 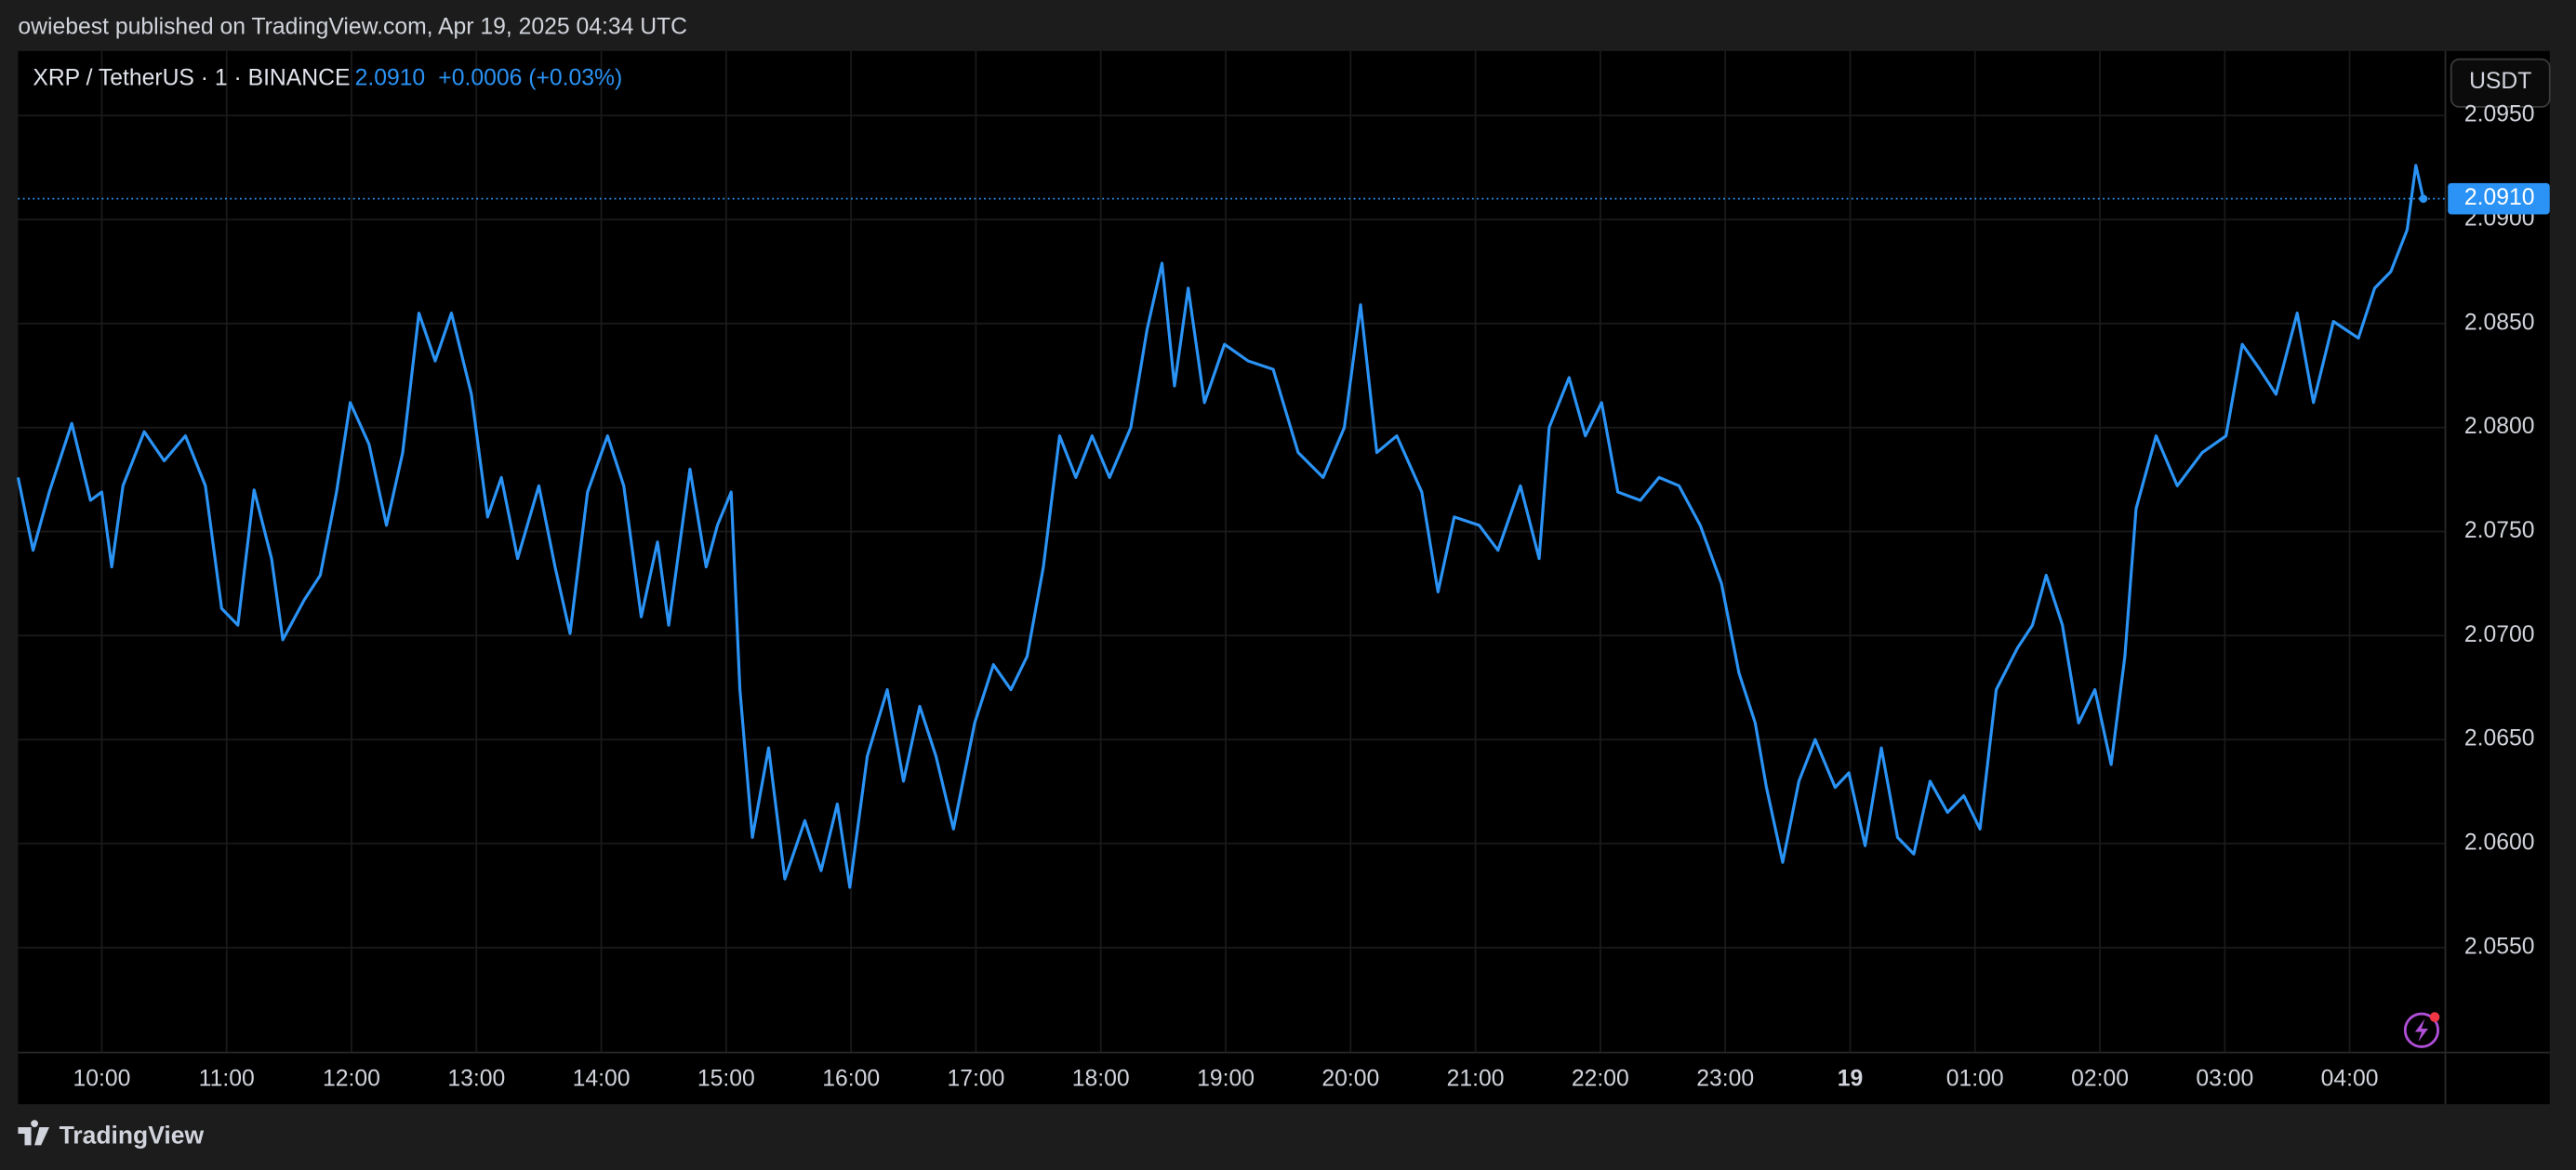 What do you see at coordinates (602, 1078) in the screenshot?
I see `x-tick-label: 14:00` at bounding box center [602, 1078].